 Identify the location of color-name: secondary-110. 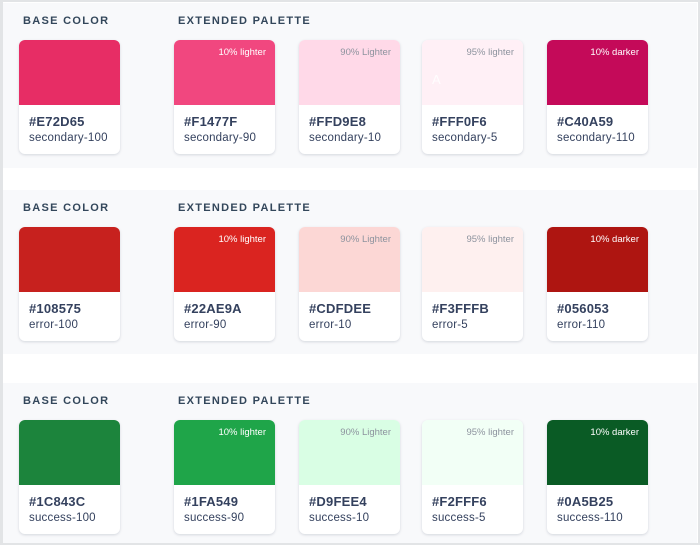
(596, 138).